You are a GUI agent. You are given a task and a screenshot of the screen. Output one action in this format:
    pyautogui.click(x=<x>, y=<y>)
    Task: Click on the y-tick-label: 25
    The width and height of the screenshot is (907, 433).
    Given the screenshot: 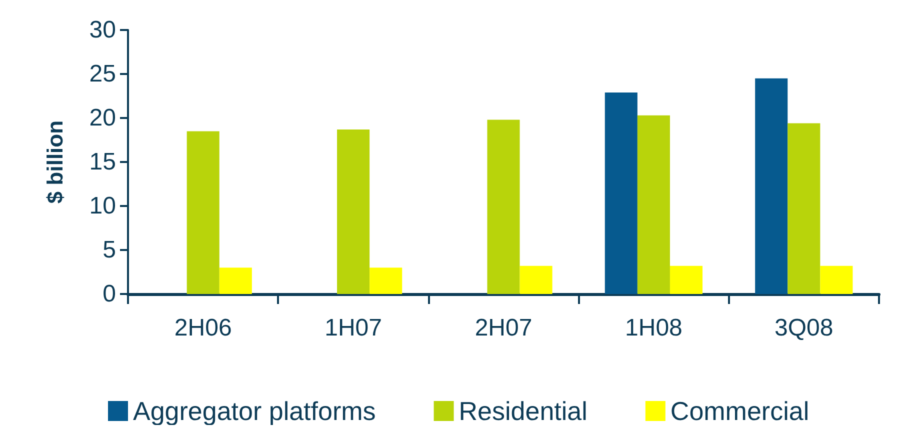 What is the action you would take?
    pyautogui.click(x=102, y=74)
    